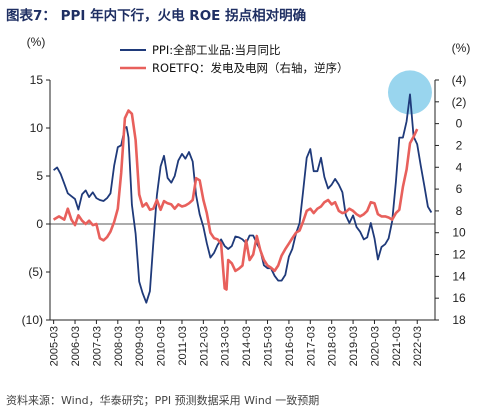 Image resolution: width=500 pixels, height=419 pixels. Describe the element at coordinates (204, 346) in the screenshot. I see `x-axis-tick-label: 2012-03` at that location.